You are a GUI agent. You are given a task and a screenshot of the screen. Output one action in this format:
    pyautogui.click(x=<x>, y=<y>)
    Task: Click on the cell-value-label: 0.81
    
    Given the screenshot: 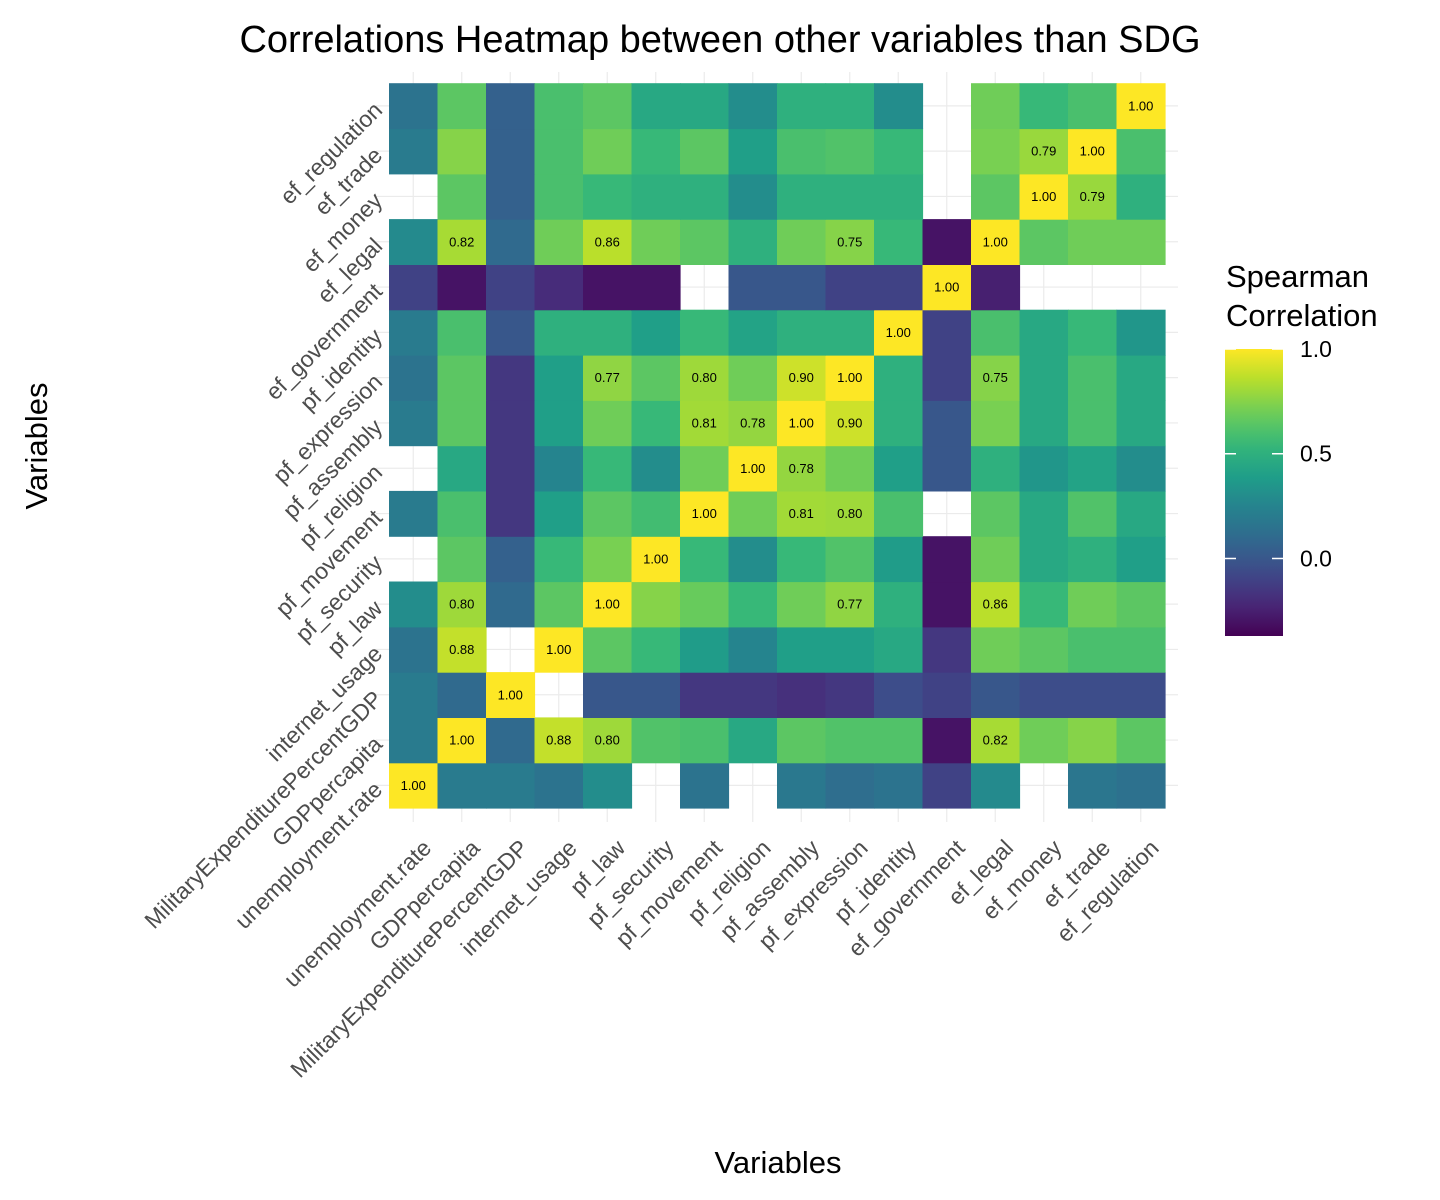 What is the action you would take?
    pyautogui.click(x=704, y=422)
    